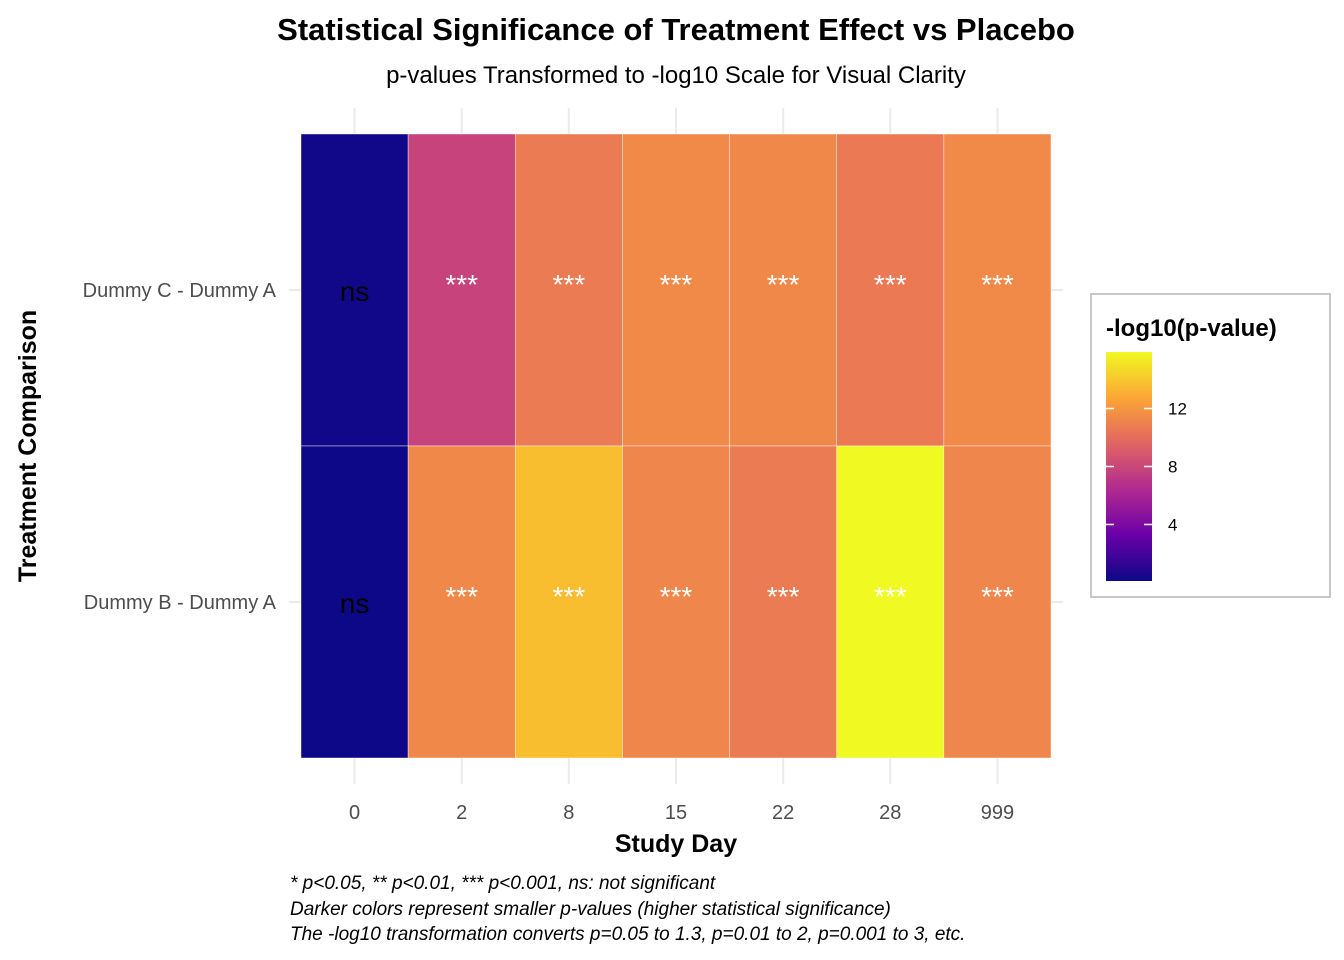 The height and width of the screenshot is (960, 1344). What do you see at coordinates (354, 813) in the screenshot?
I see `x-tick-label: 0` at bounding box center [354, 813].